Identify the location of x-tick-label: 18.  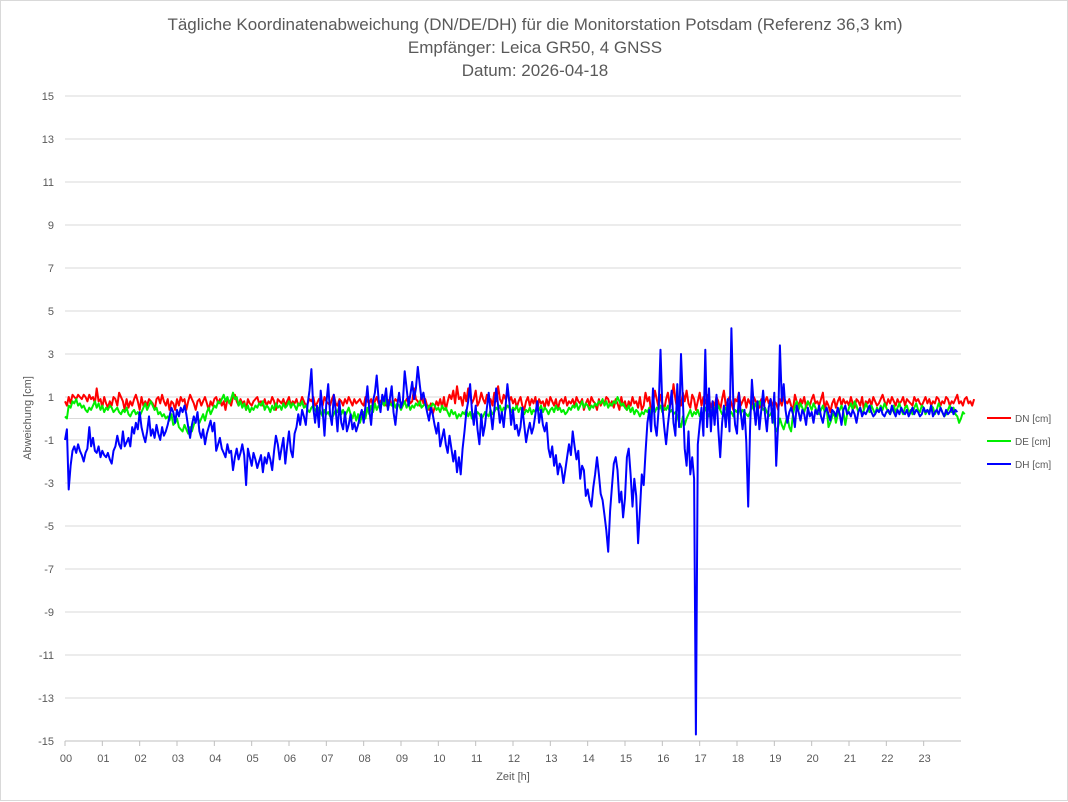
(738, 759).